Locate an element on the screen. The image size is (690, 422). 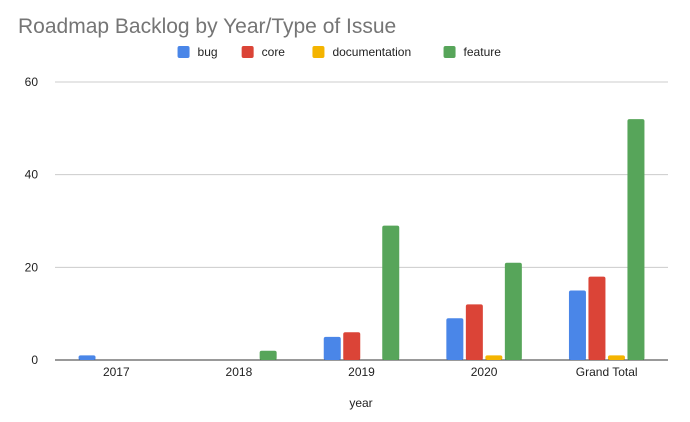
bar-feature-2020 is located at coordinates (513, 311).